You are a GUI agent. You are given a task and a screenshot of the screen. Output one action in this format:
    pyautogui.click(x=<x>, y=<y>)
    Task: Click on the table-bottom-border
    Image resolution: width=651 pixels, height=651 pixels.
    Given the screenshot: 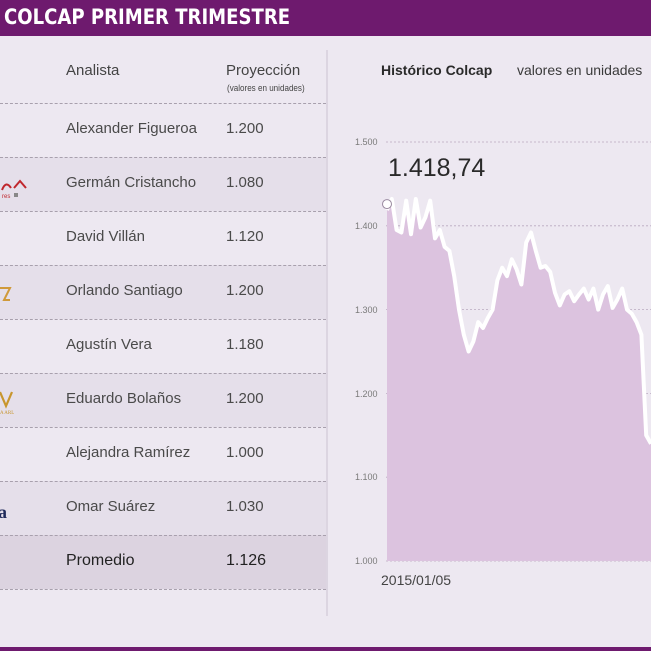 What is the action you would take?
    pyautogui.click(x=163, y=589)
    